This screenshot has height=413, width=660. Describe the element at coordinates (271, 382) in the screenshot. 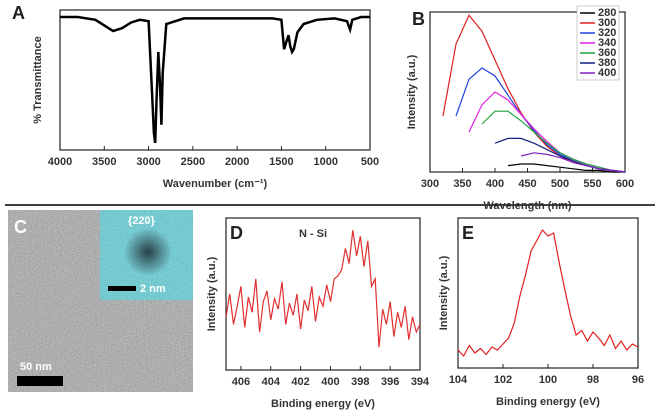

I see `x-tick-label: 404` at that location.